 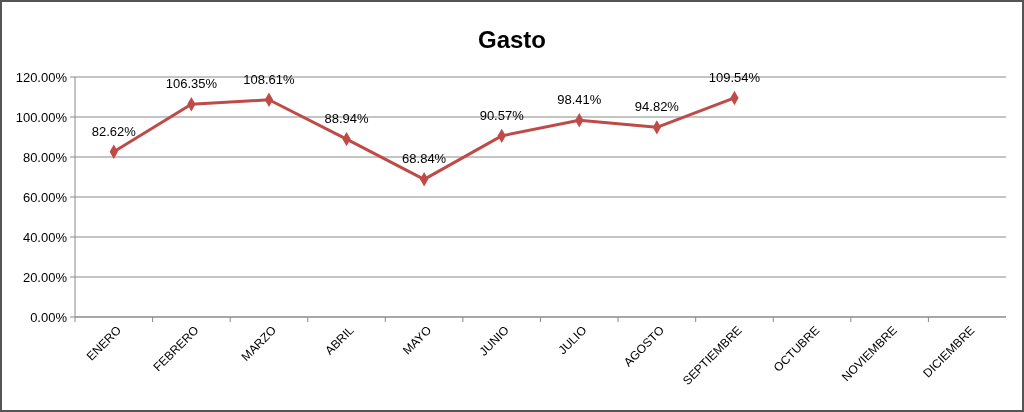 I want to click on data-label: 106.35%, so click(x=191, y=84).